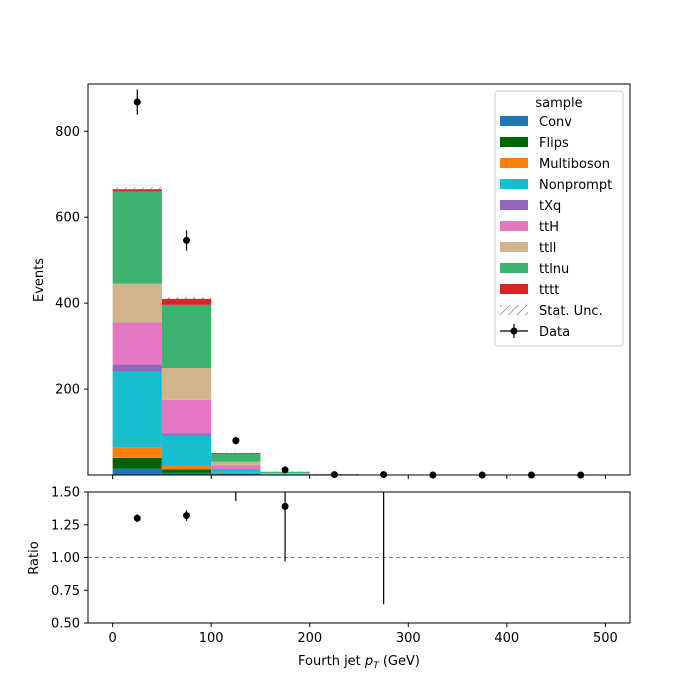 The width and height of the screenshot is (700, 700). Describe the element at coordinates (65, 624) in the screenshot. I see `ratio-y-tick-label-0.50: 0.50` at that location.